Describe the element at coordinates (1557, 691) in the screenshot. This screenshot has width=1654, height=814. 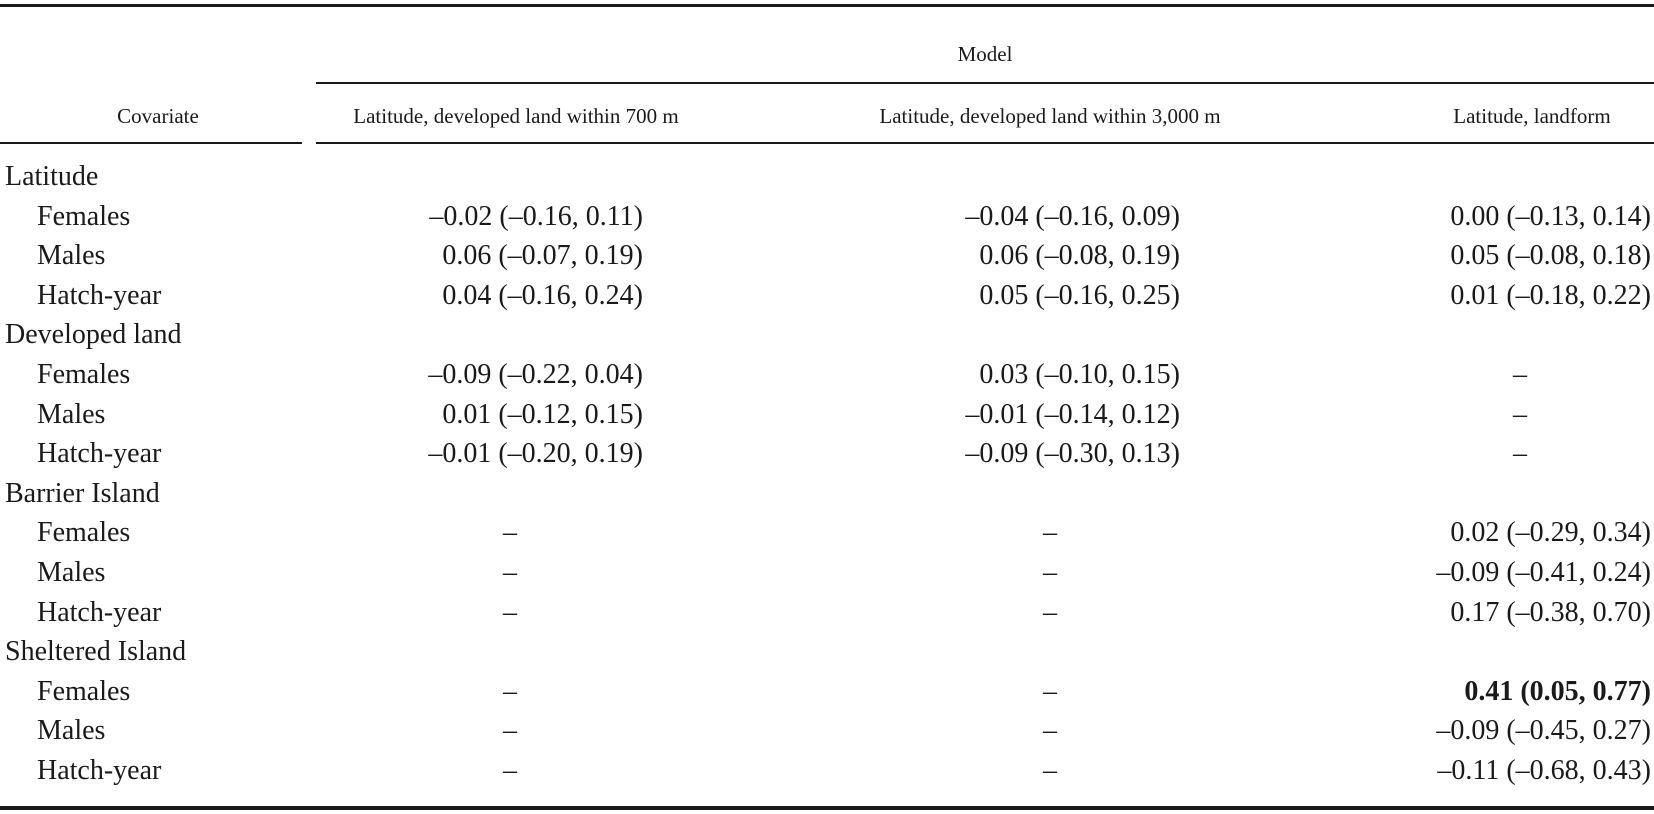
I see `estimate-cell: 0.41 (0.05, 0.77)` at that location.